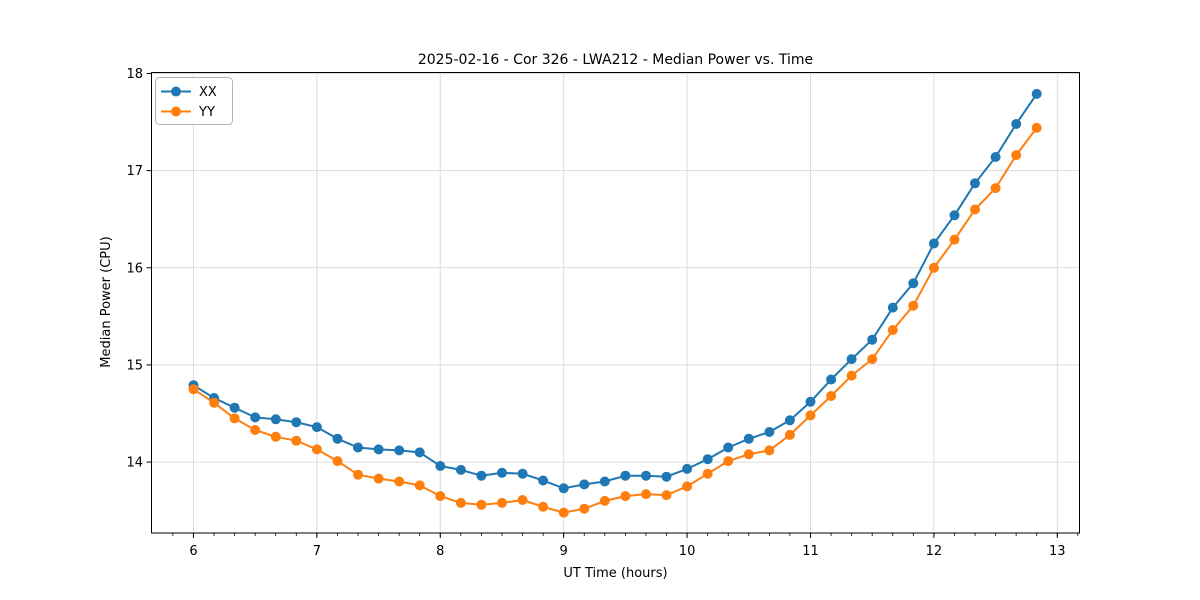 The width and height of the screenshot is (1200, 600). I want to click on x-tick-label: 11, so click(810, 551).